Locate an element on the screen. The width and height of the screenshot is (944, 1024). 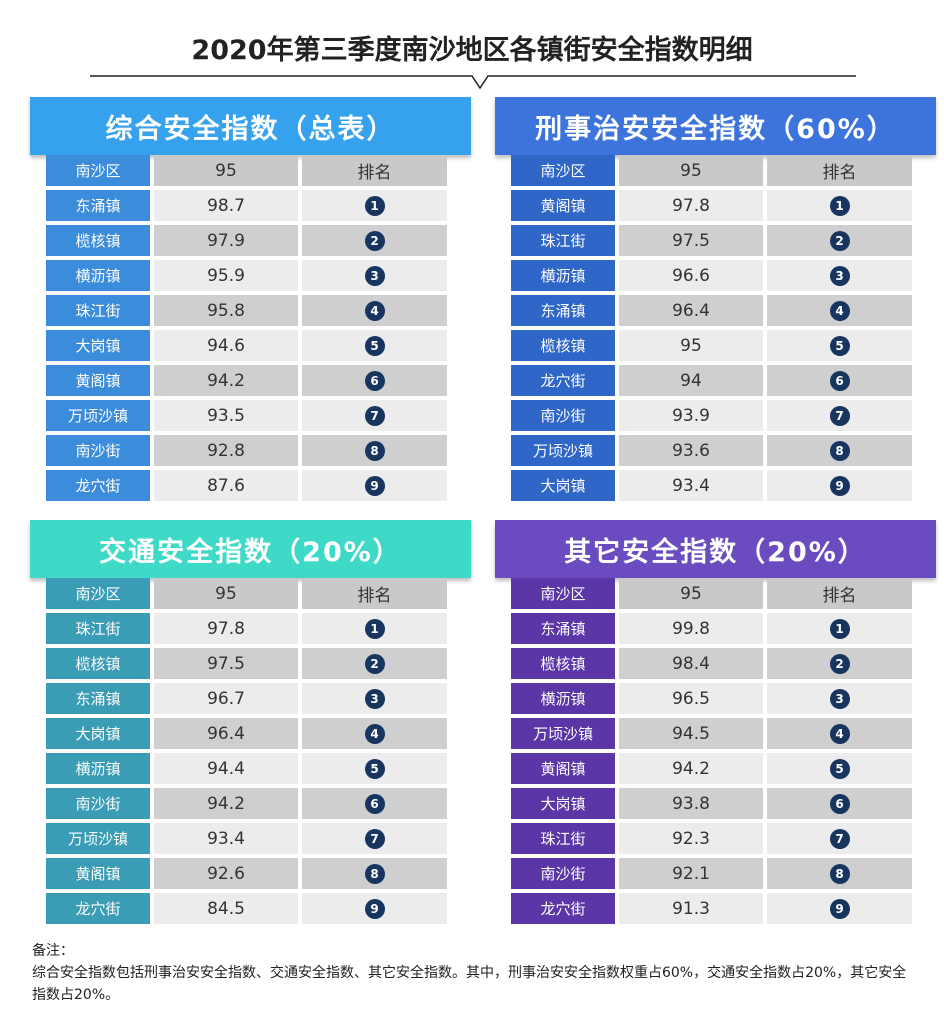
table-row: 横沥镇 95.9 3 is located at coordinates (250, 275).